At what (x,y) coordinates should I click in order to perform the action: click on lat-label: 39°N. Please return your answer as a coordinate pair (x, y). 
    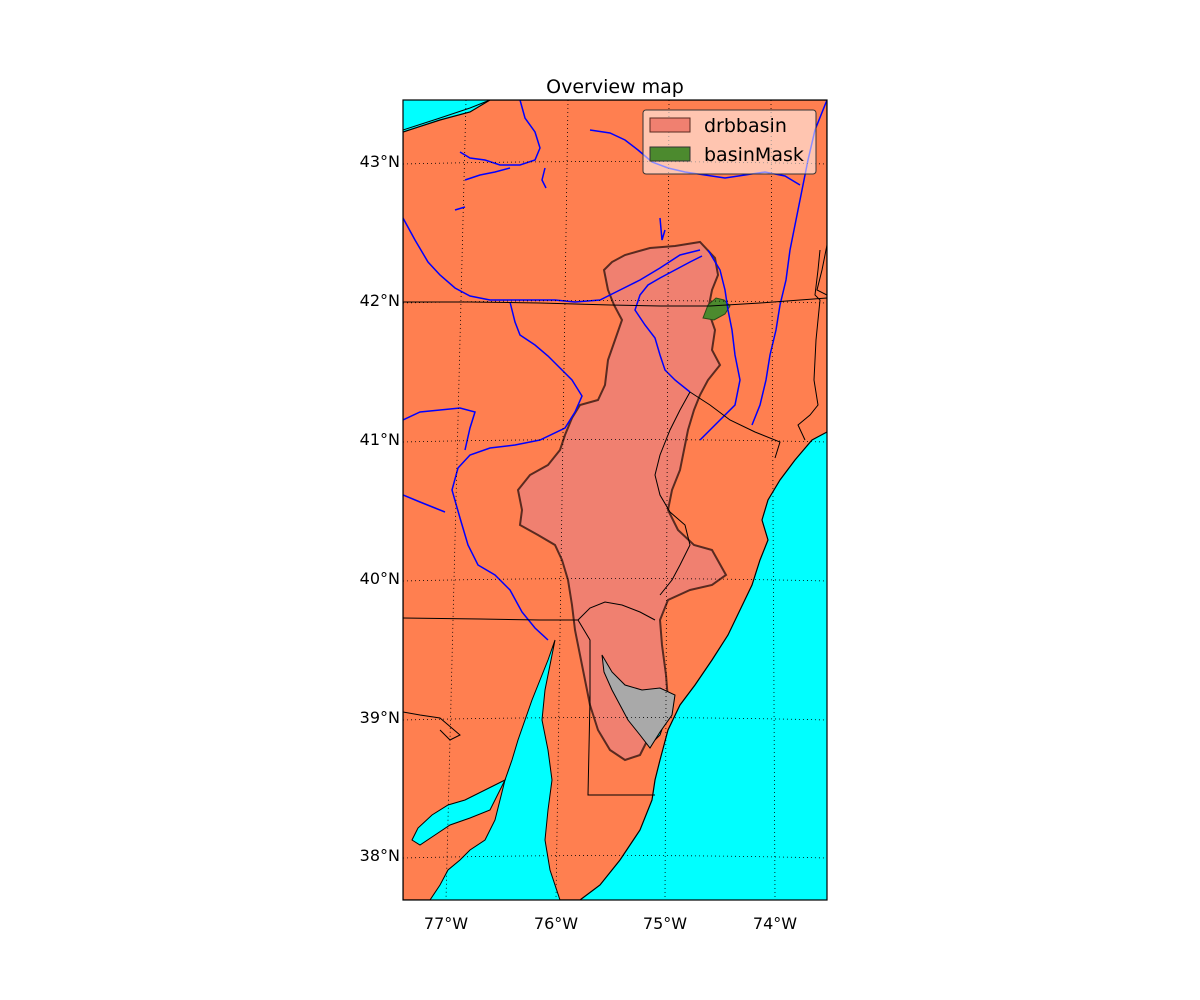
    Looking at the image, I should click on (380, 717).